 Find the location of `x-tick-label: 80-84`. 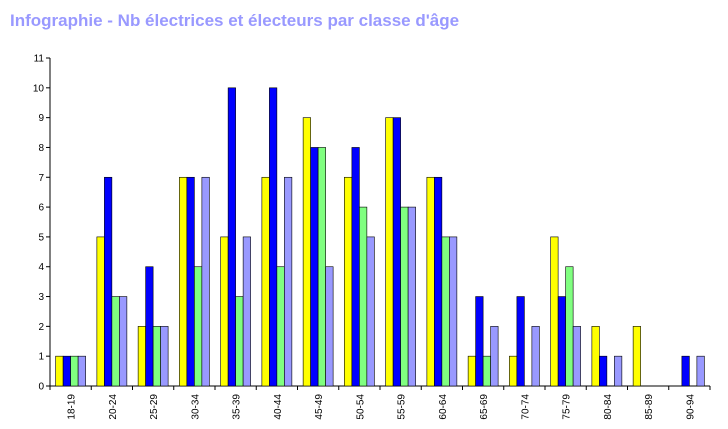

x-tick-label: 80-84 is located at coordinates (608, 407).